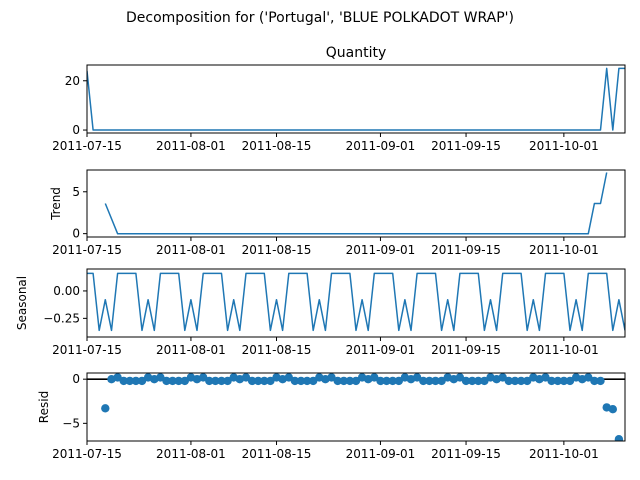 This screenshot has width=640, height=480. What do you see at coordinates (66, 291) in the screenshot?
I see `y-tick-label: 0.00` at bounding box center [66, 291].